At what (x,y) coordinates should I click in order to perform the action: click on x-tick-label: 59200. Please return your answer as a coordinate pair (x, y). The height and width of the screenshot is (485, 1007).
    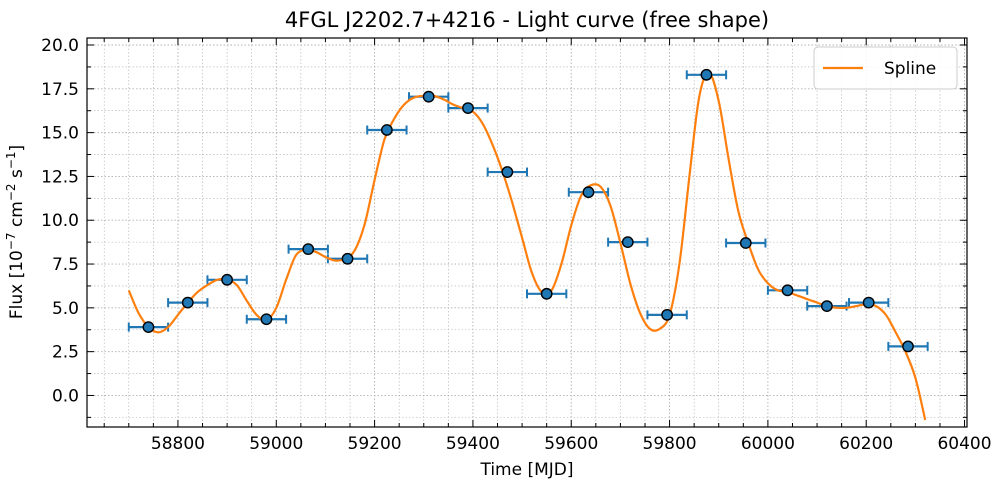
    Looking at the image, I should click on (375, 444).